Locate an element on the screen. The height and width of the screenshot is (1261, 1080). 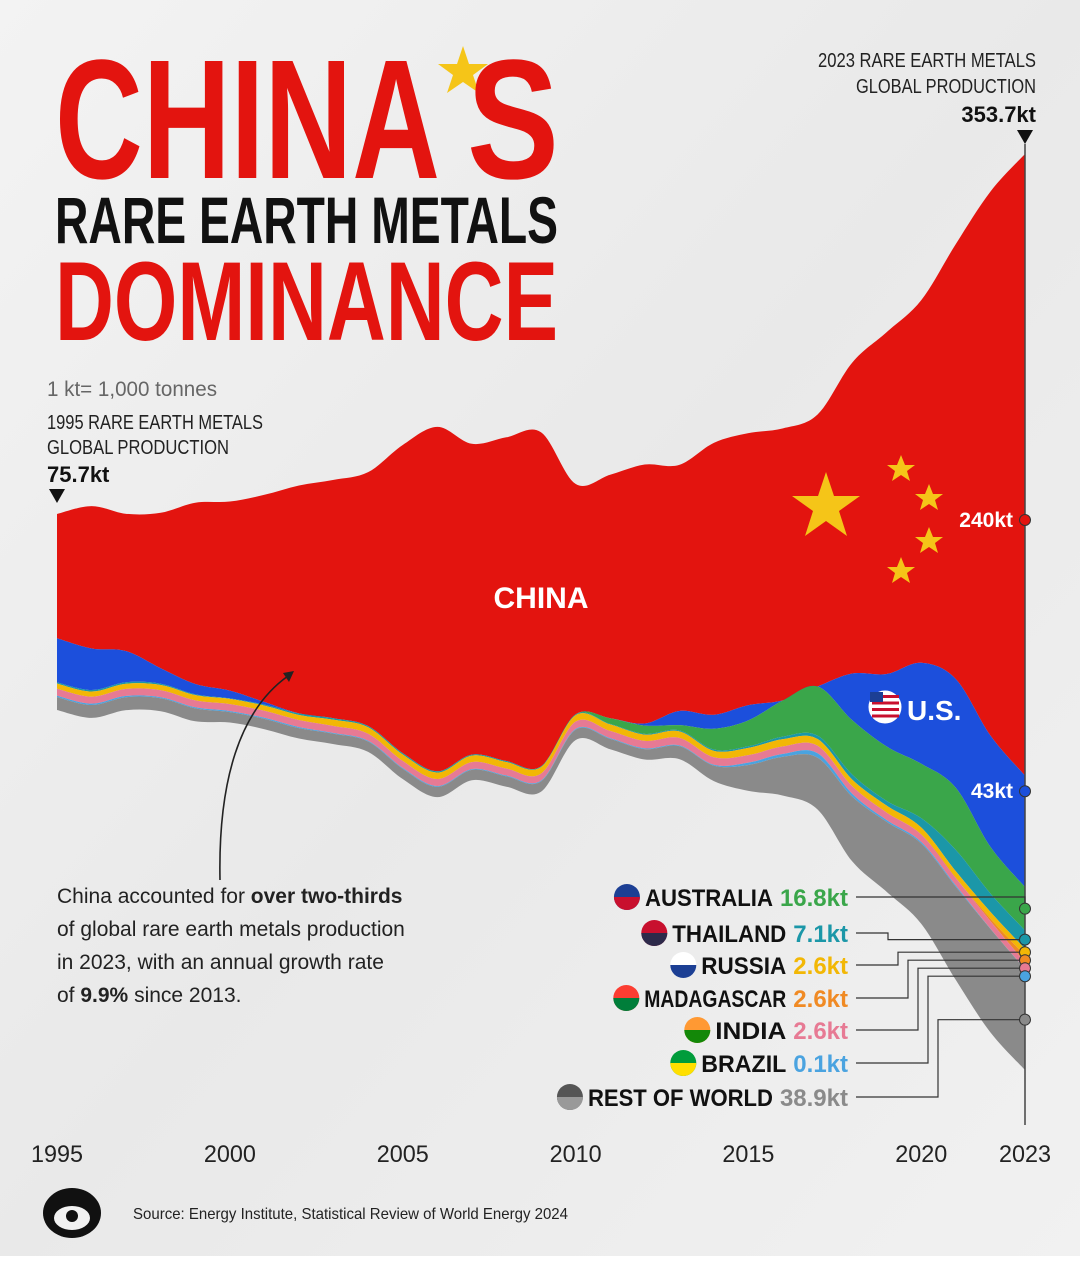
note-text: of global rare earth metals production is located at coordinates (231, 929).